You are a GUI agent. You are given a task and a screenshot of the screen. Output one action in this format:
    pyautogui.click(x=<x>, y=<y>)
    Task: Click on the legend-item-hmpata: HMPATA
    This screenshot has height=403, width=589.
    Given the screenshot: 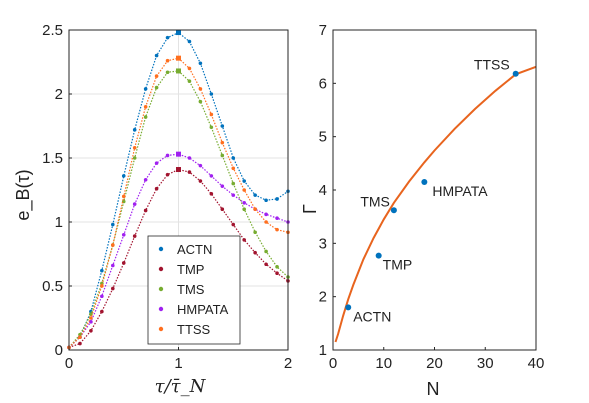 What is the action you would take?
    pyautogui.click(x=193, y=309)
    